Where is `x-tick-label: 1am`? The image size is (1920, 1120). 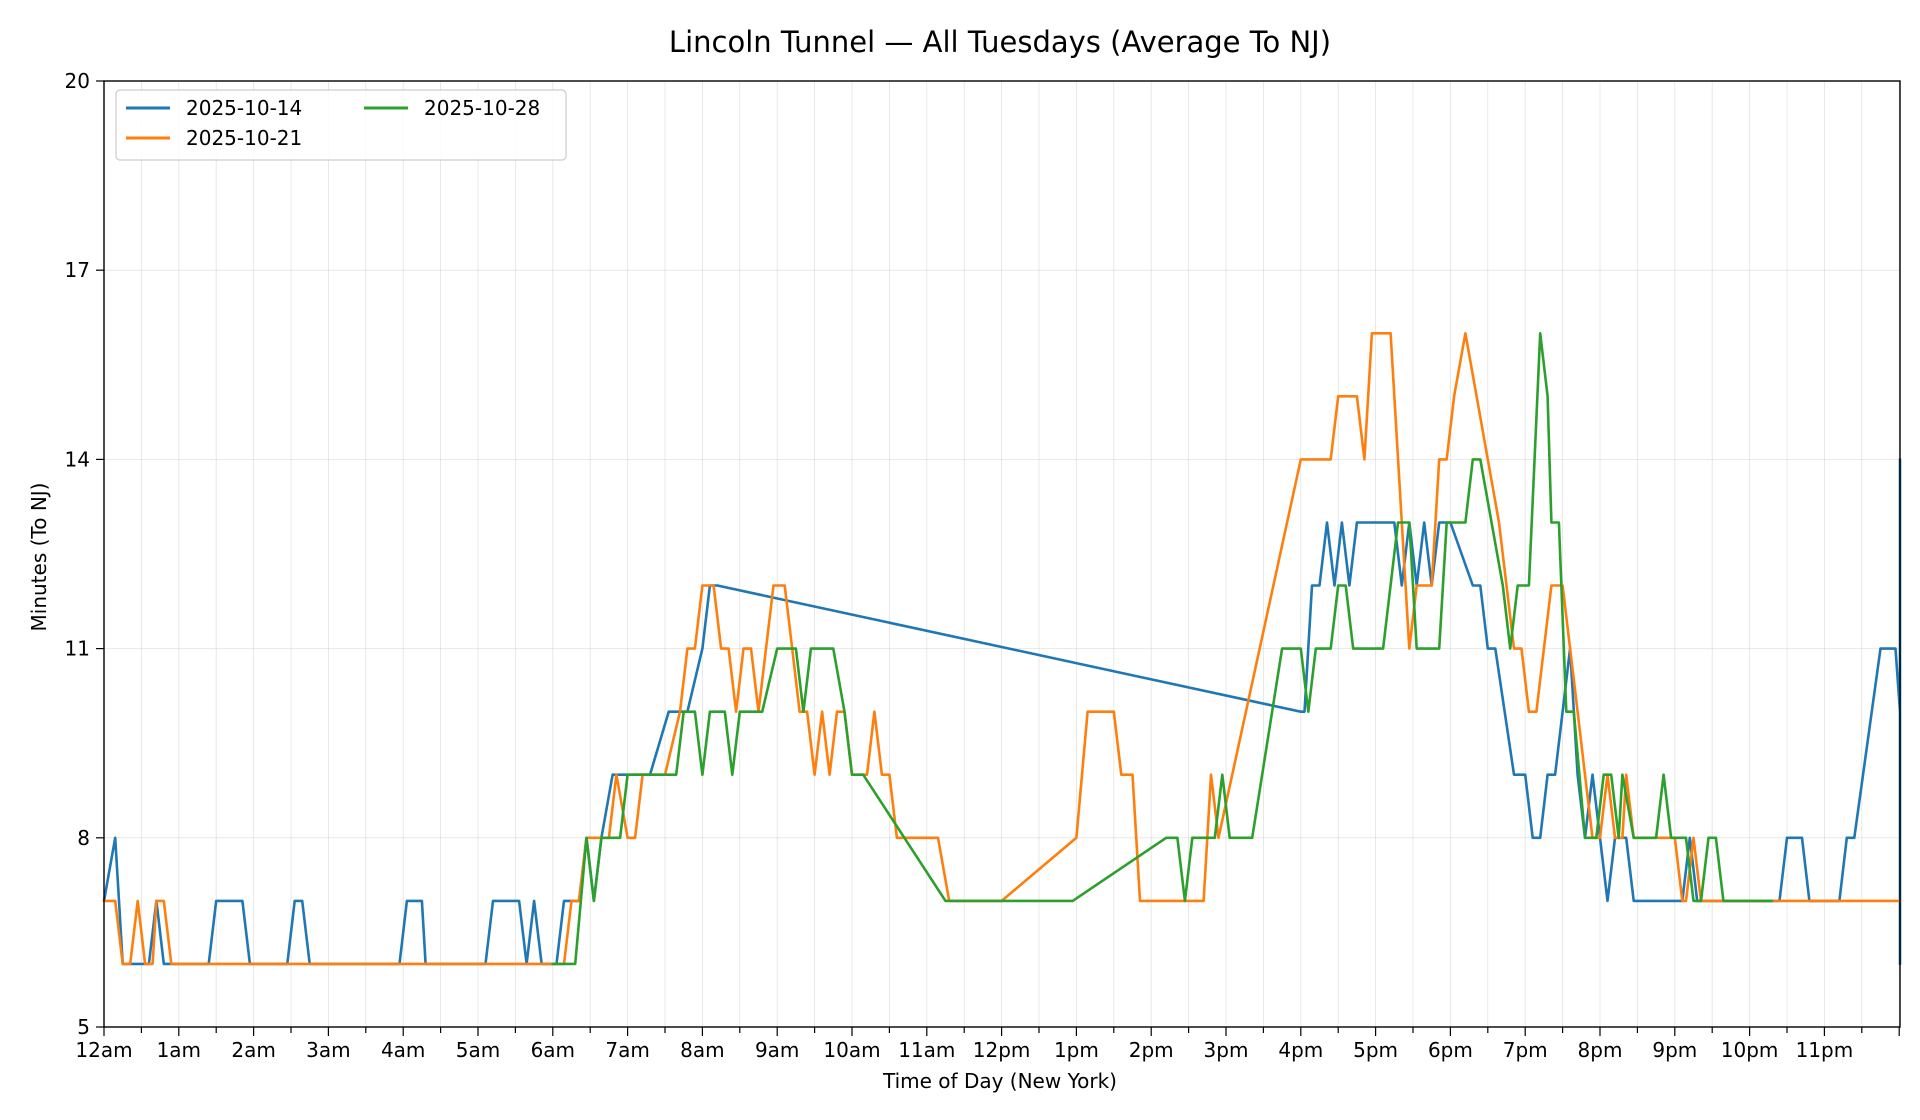 x-tick-label: 1am is located at coordinates (179, 1050).